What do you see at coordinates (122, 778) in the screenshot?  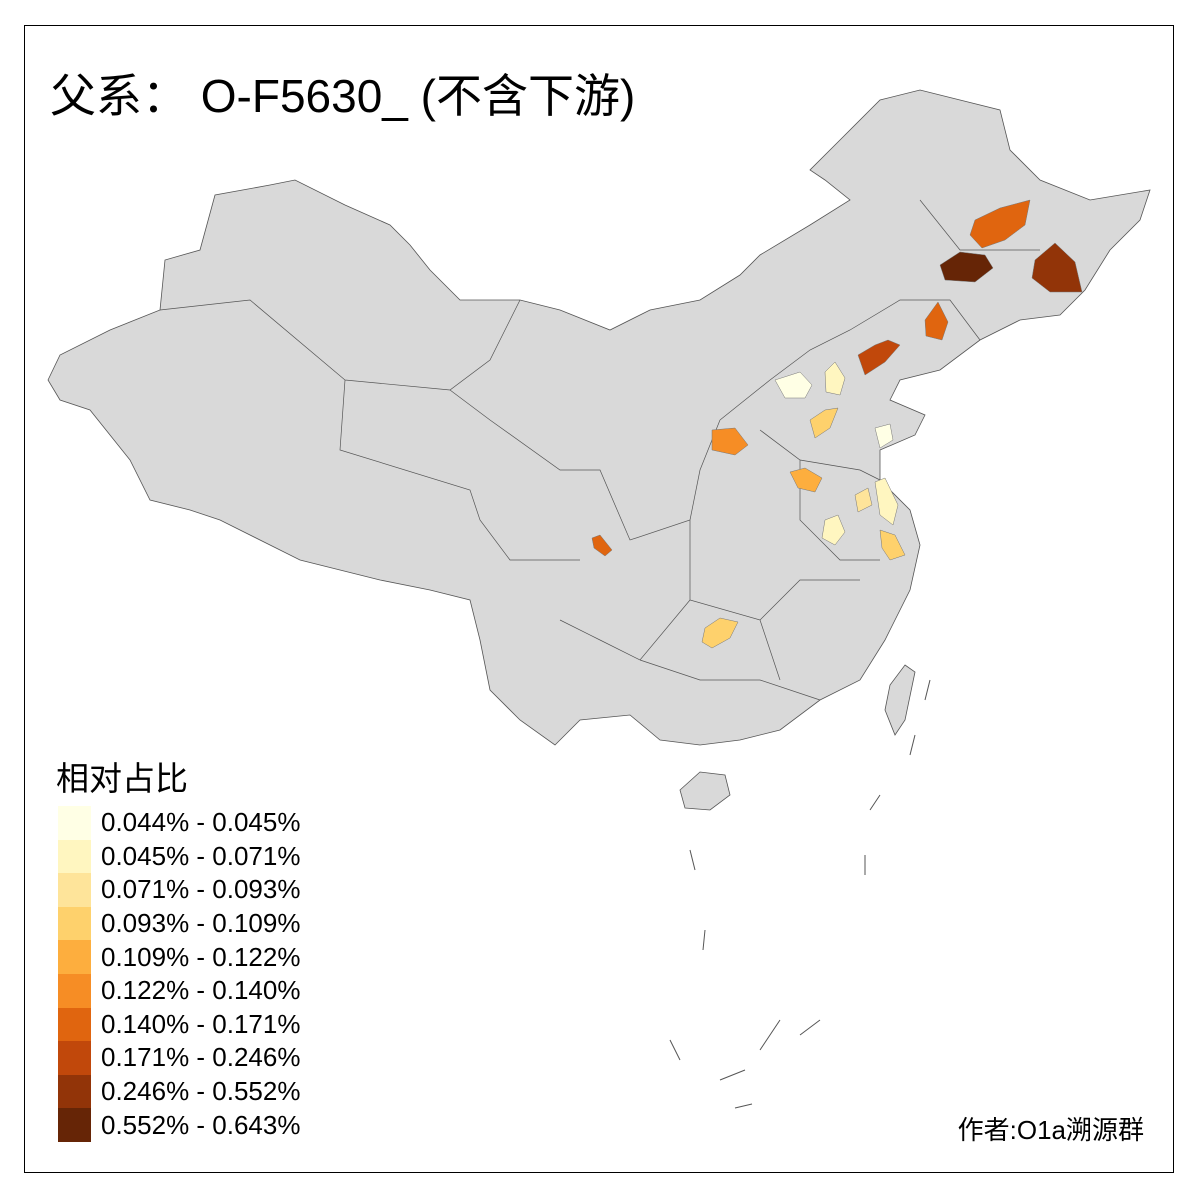 I see `legend-title: 相对占比` at bounding box center [122, 778].